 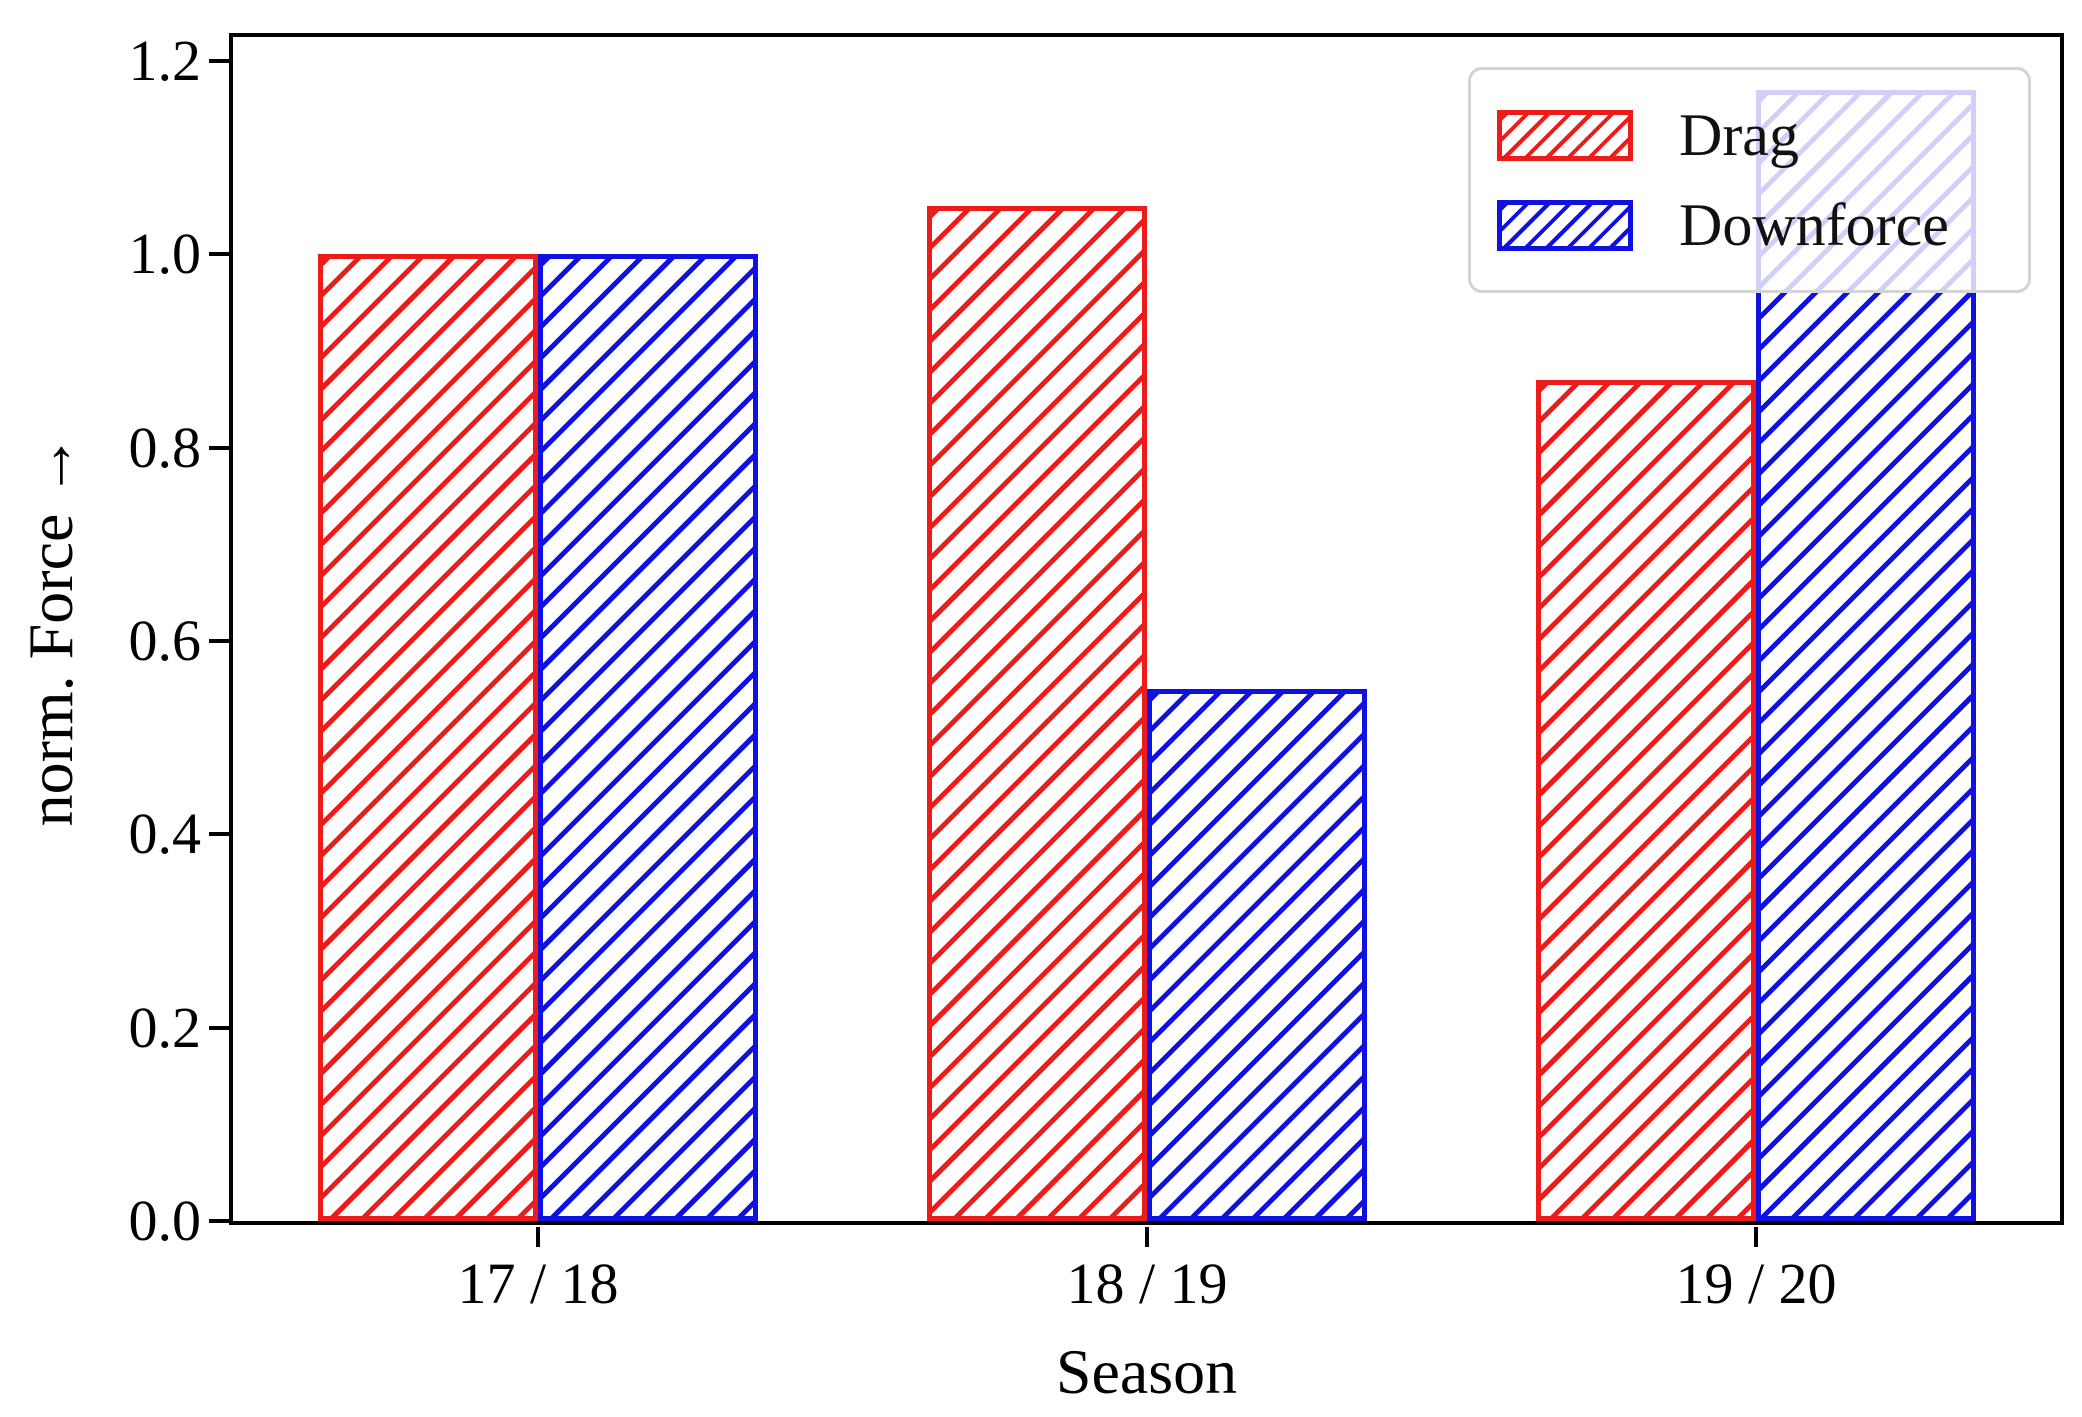 What do you see at coordinates (165, 253) in the screenshot?
I see `y-tick-label: 1.0` at bounding box center [165, 253].